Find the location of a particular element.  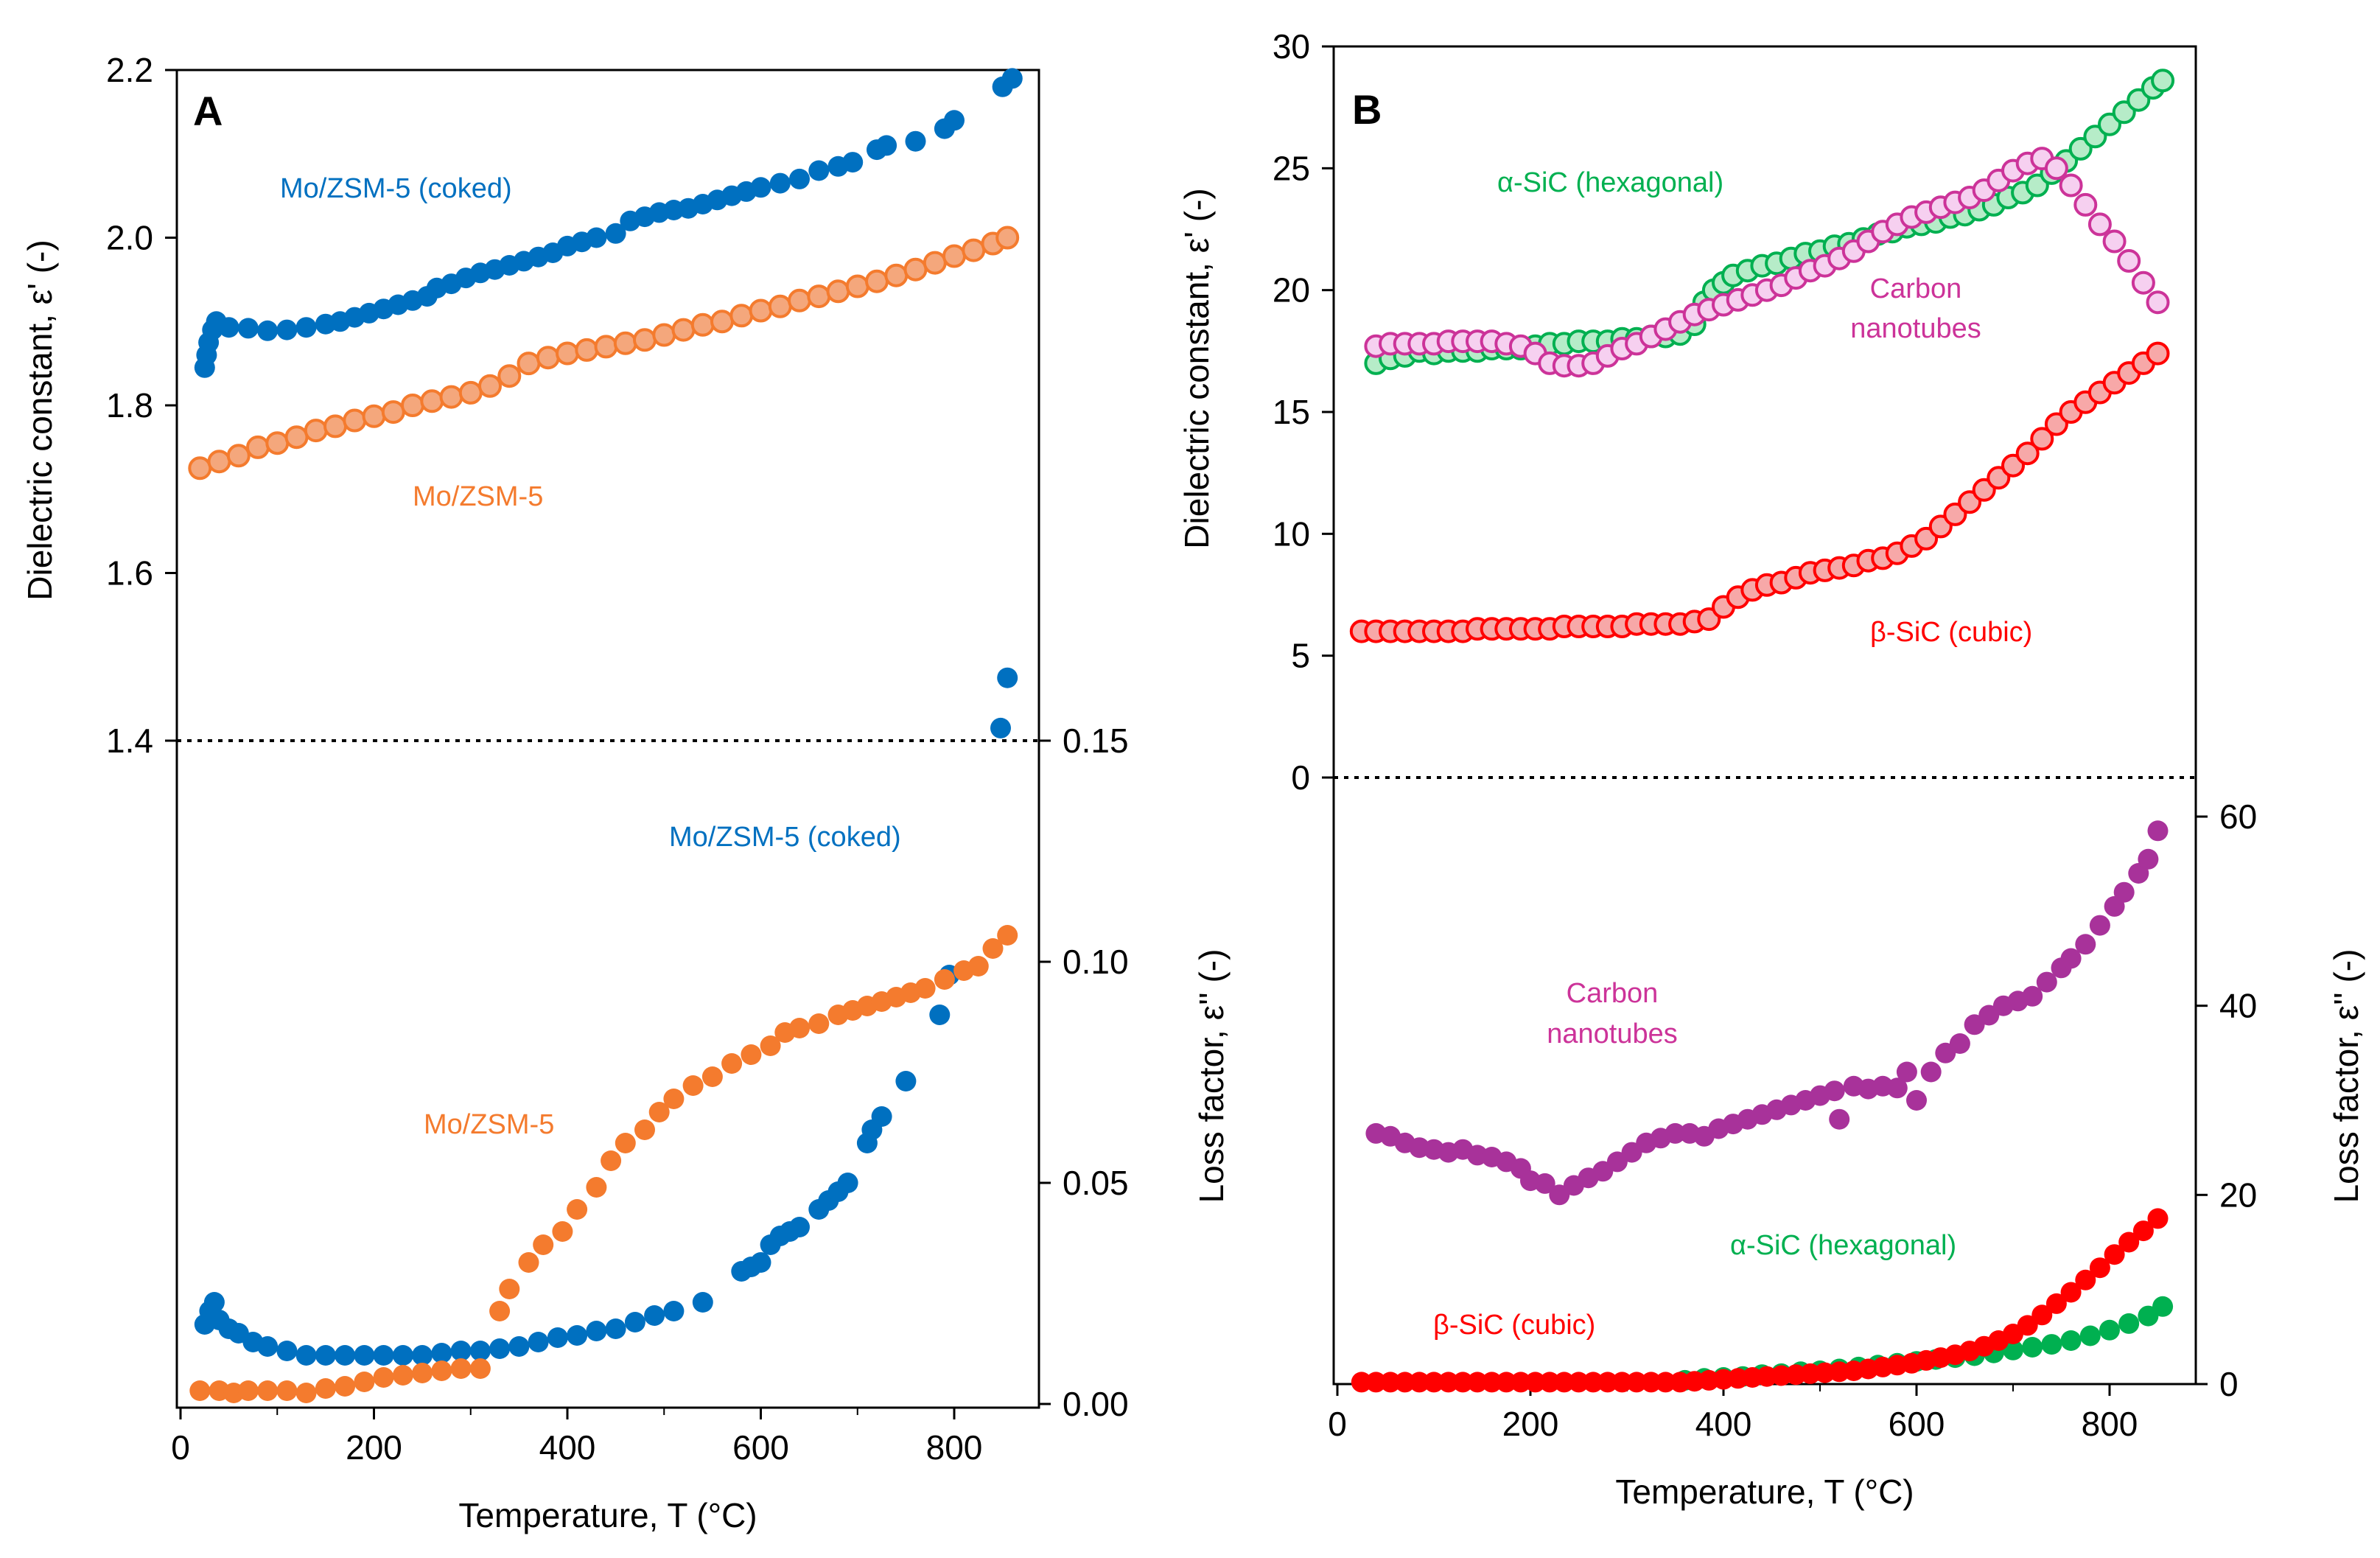

label-a-lower-coked: Mo/ZSM-5 (coked) is located at coordinates (785, 837).